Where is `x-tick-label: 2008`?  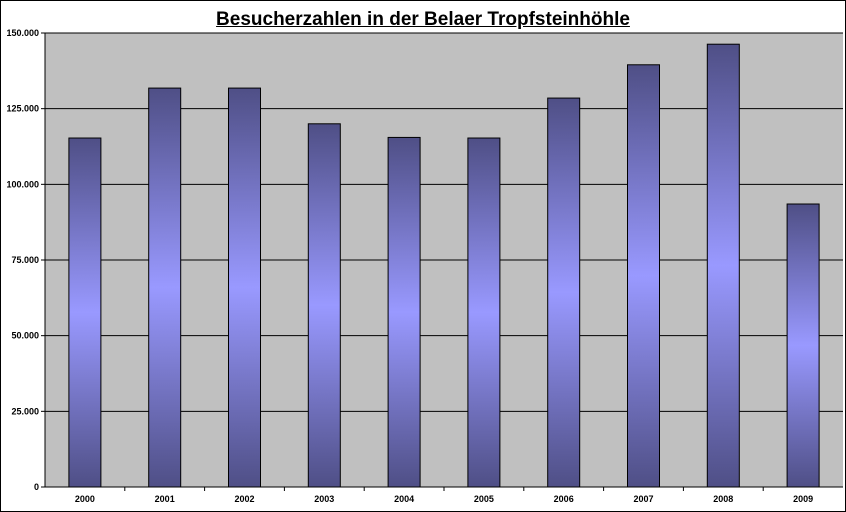
x-tick-label: 2008 is located at coordinates (723, 499).